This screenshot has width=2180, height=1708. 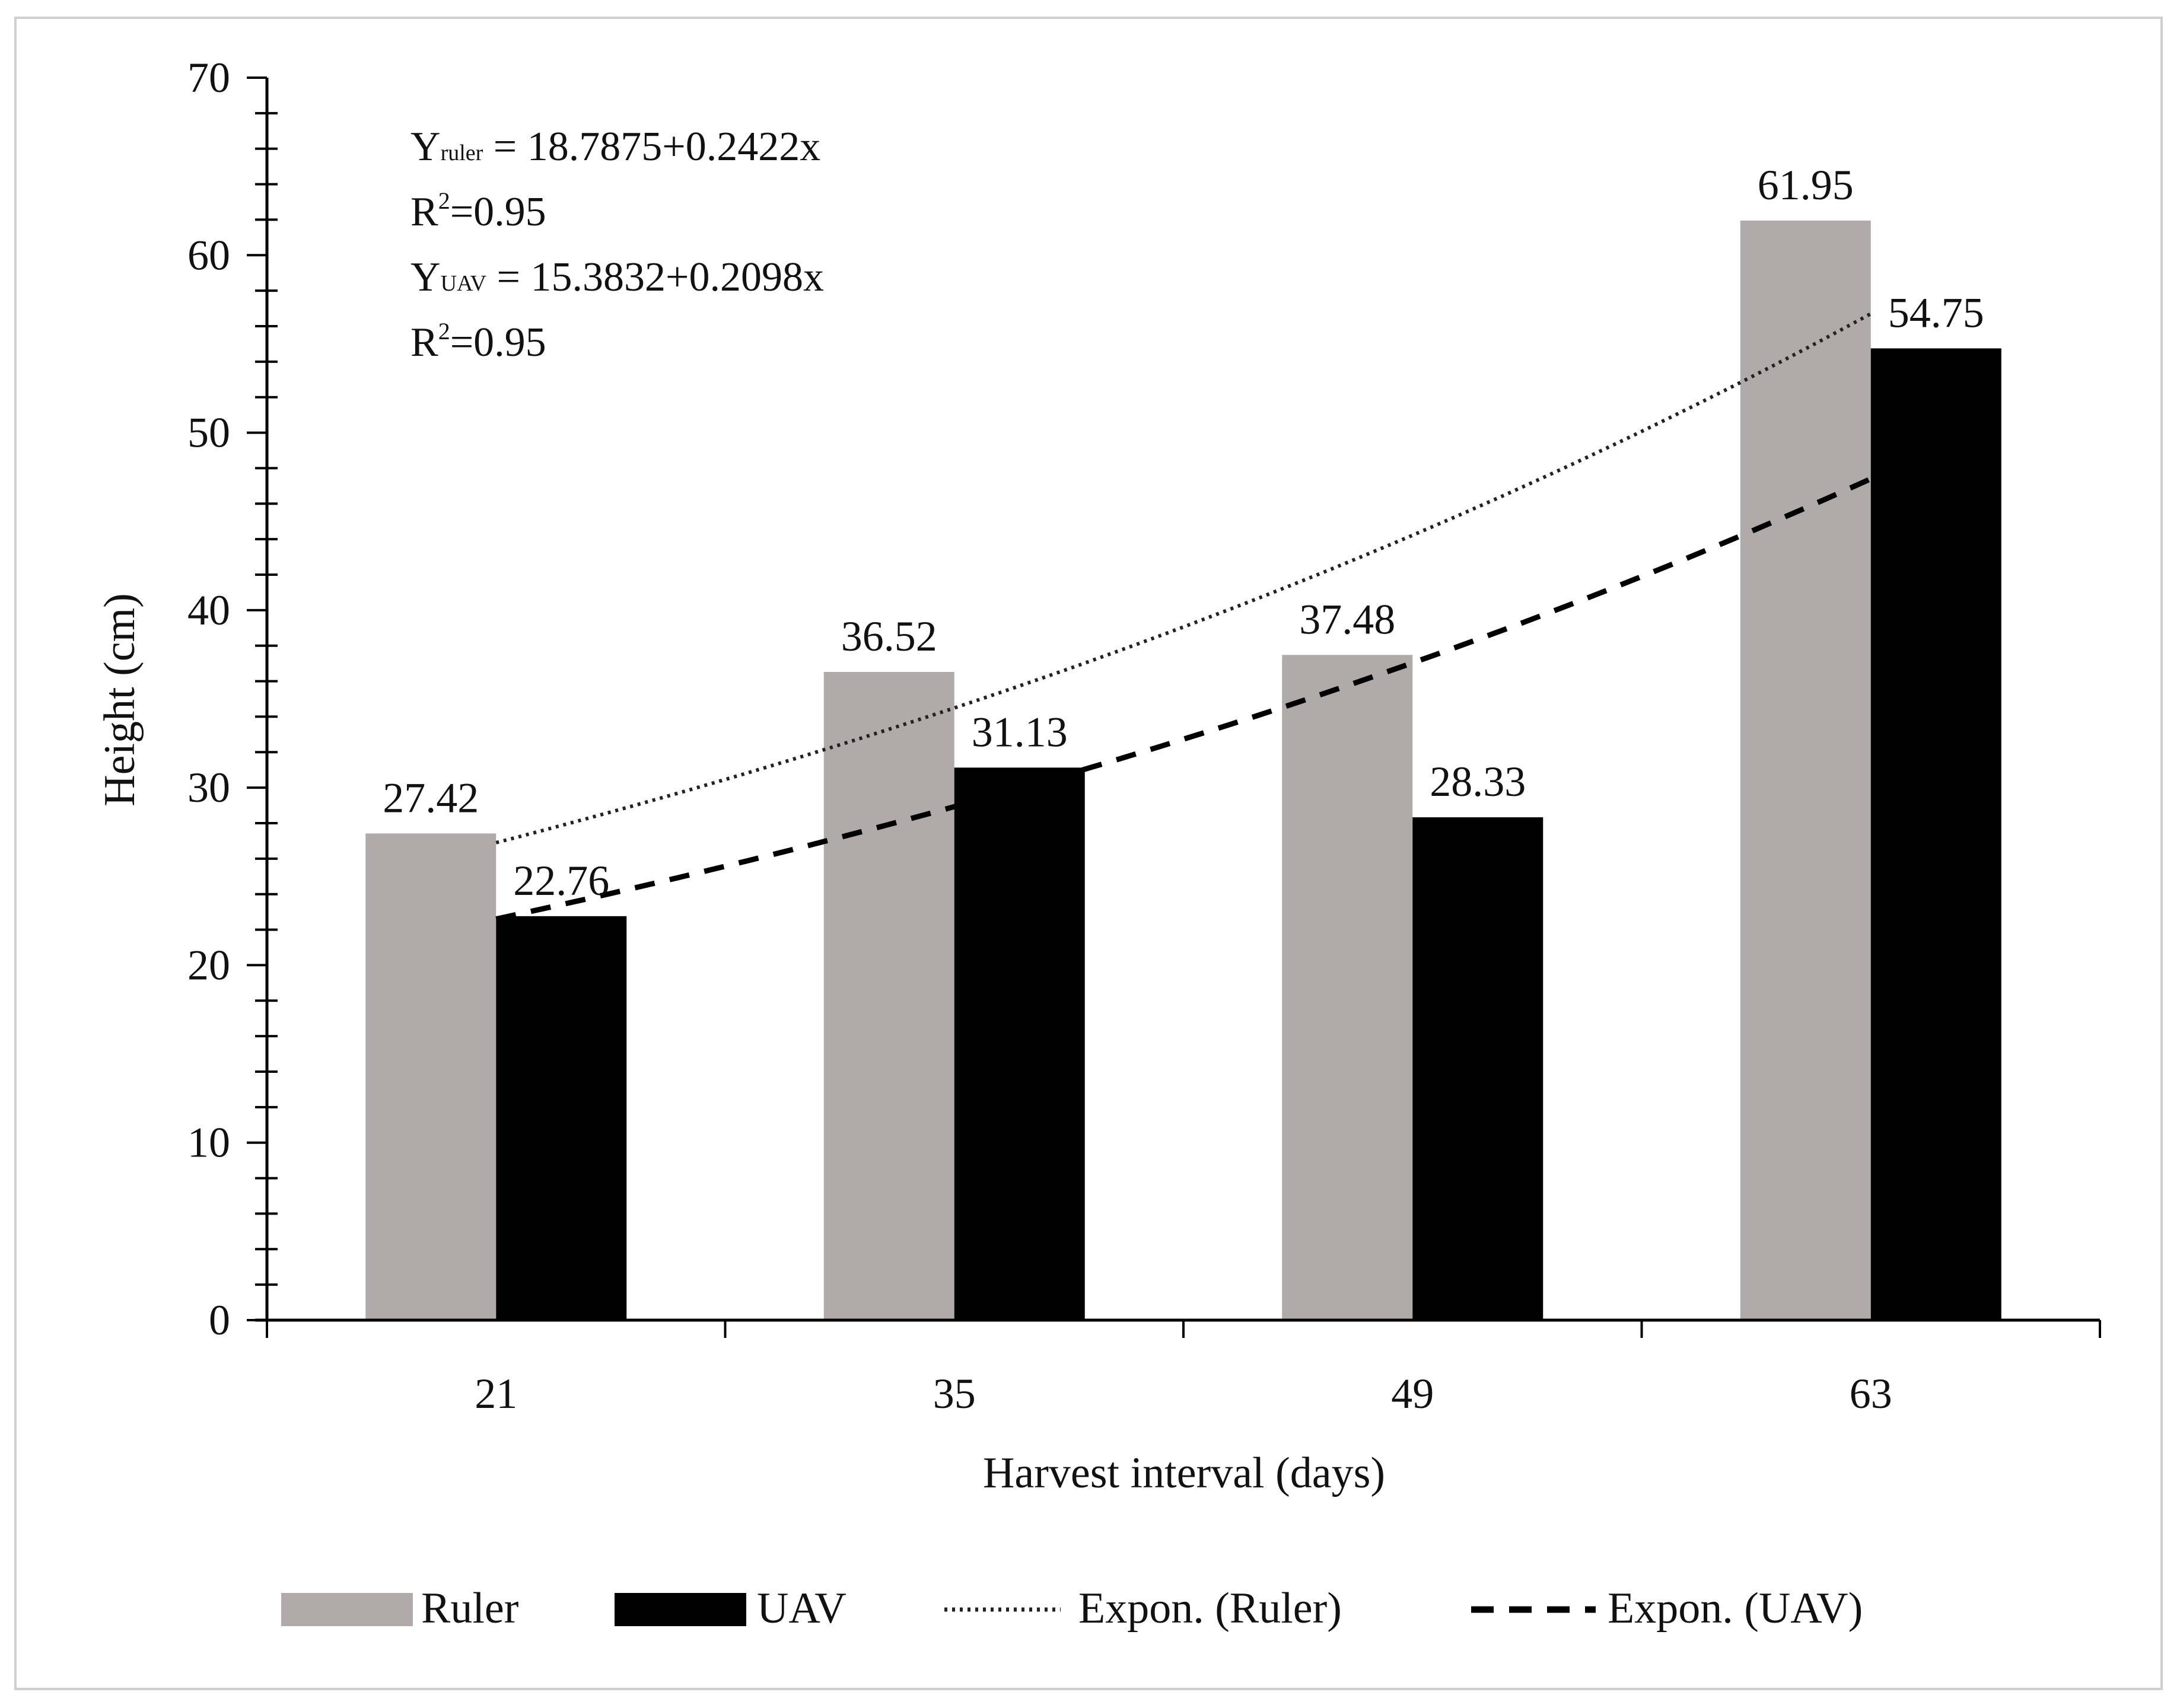 I want to click on x-tick-label: 35, so click(x=954, y=1393).